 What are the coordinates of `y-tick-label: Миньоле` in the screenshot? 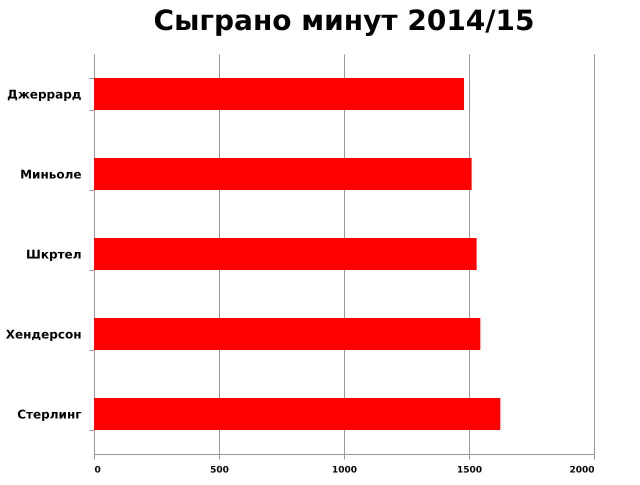 It's located at (51, 175).